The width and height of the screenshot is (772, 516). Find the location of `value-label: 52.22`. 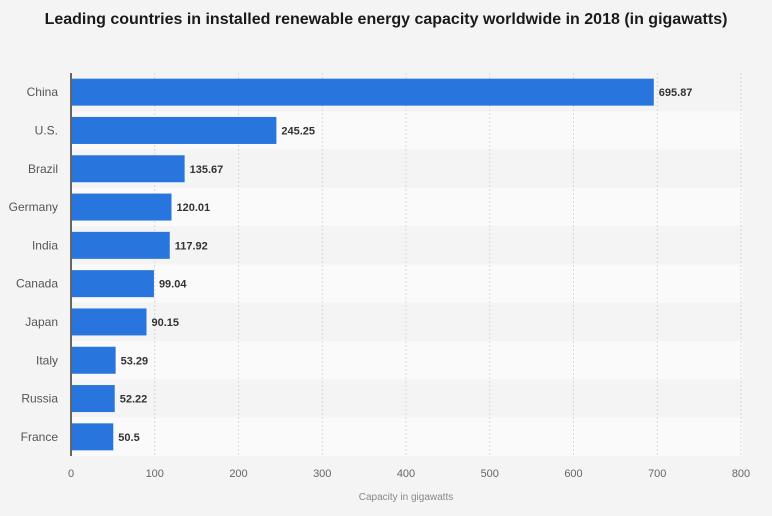

value-label: 52.22 is located at coordinates (134, 400).